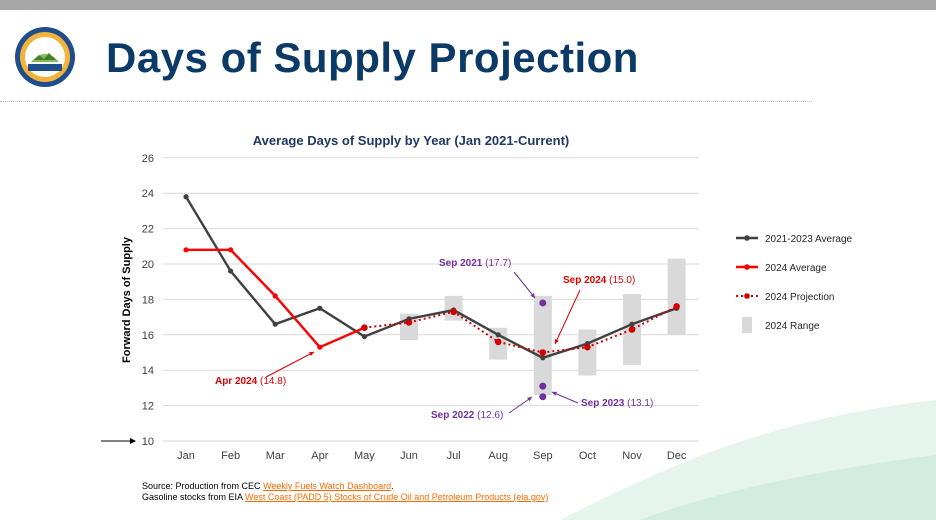 This screenshot has height=520, width=936. What do you see at coordinates (148, 265) in the screenshot?
I see `y-tick-label: 20` at bounding box center [148, 265].